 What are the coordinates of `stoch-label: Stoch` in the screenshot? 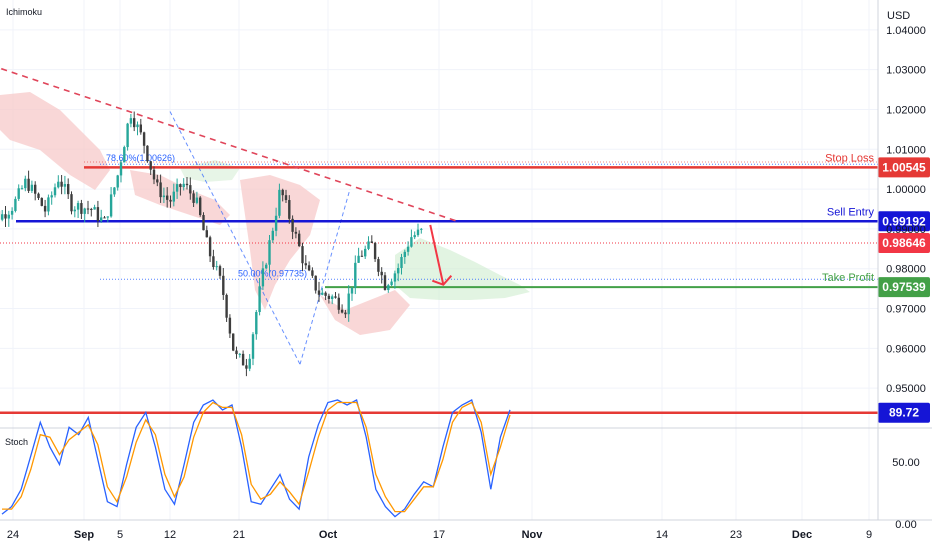 It's located at (16, 442).